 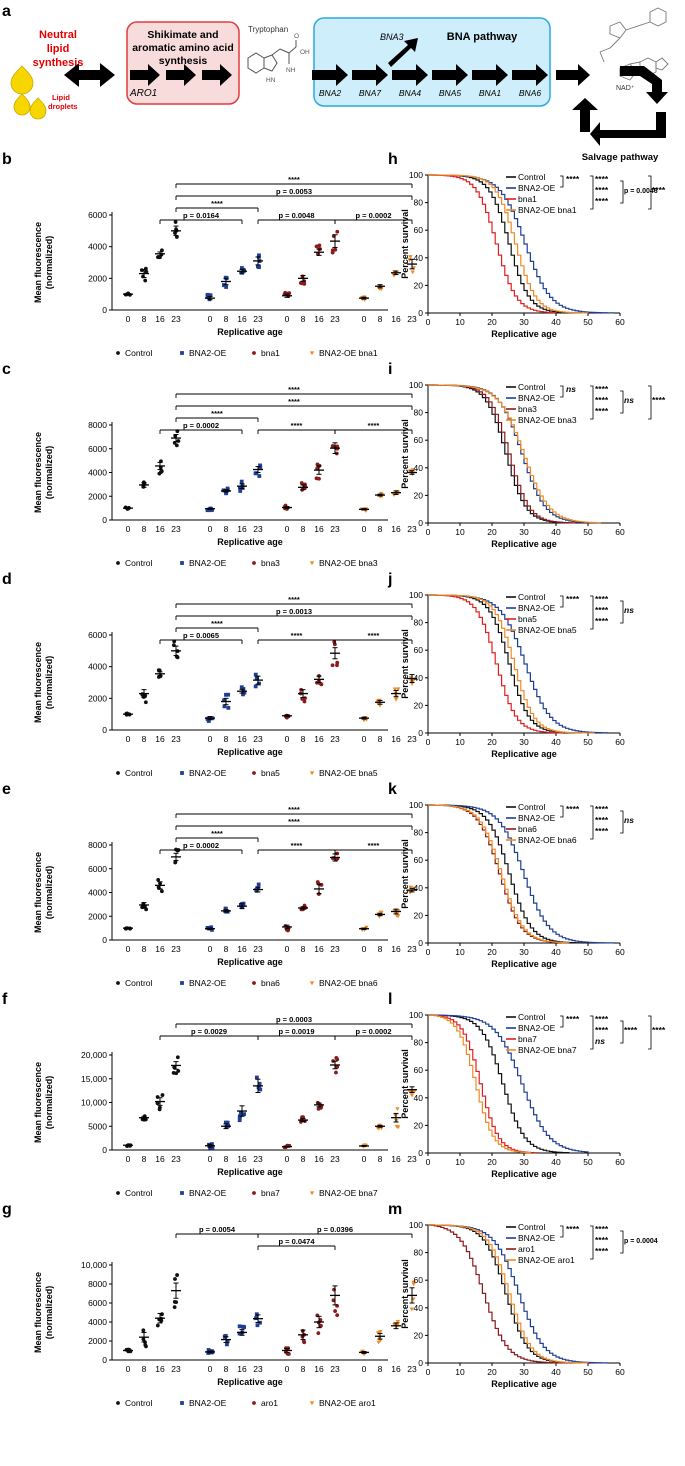 I want to click on x-tick-label: 60, so click(x=620, y=532).